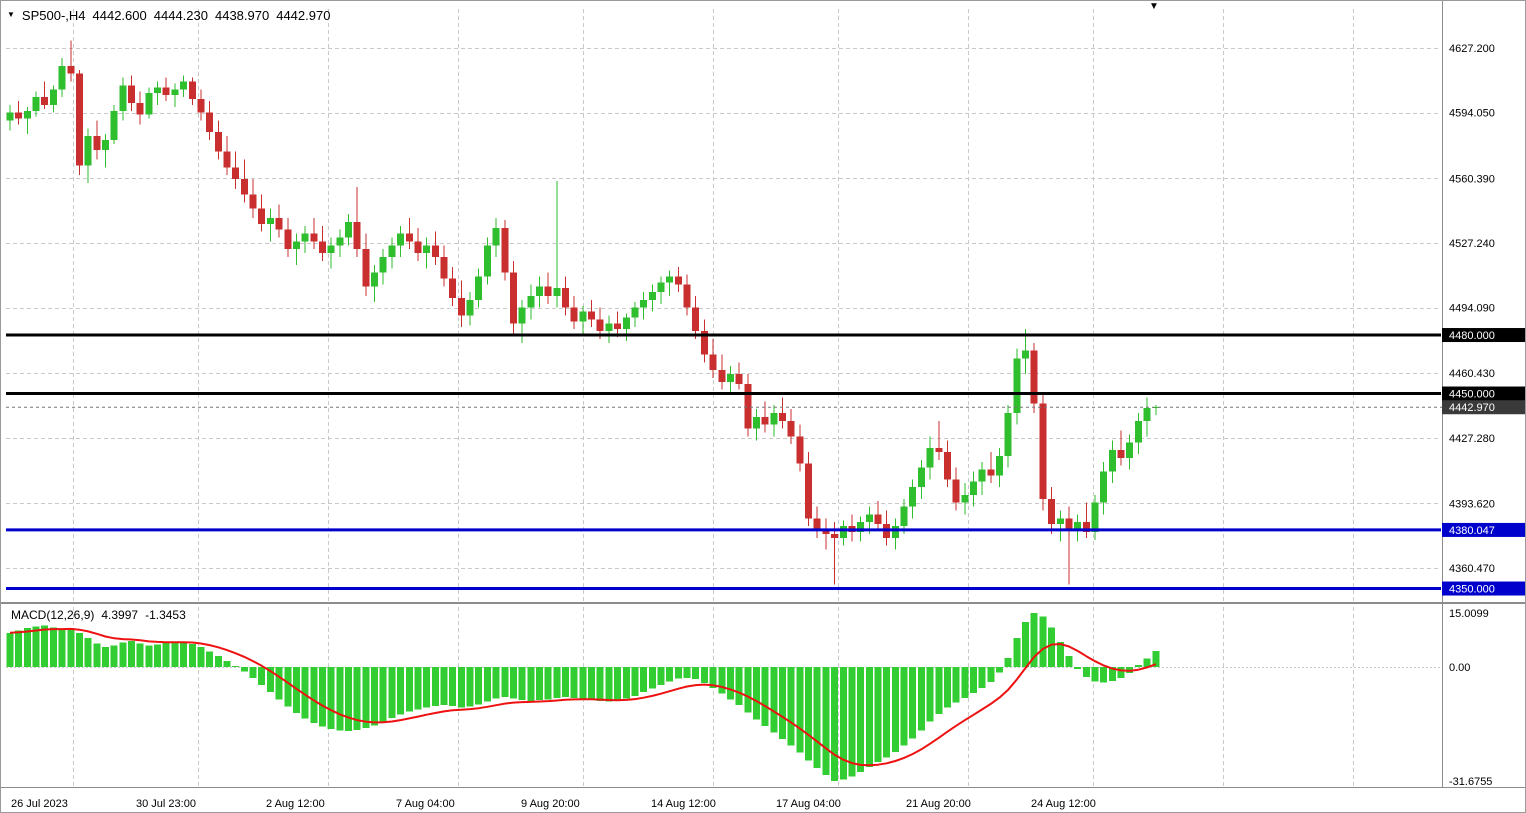  I want to click on macd-scale-label: 15.0099, so click(1469, 614).